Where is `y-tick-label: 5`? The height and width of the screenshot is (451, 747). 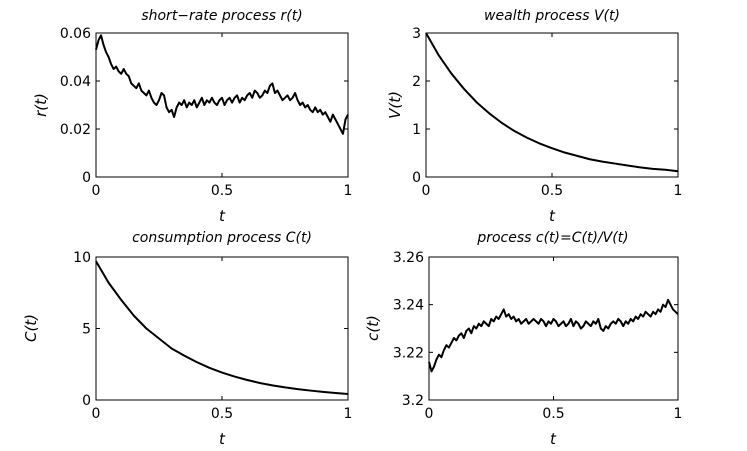 y-tick-label: 5 is located at coordinates (86, 330).